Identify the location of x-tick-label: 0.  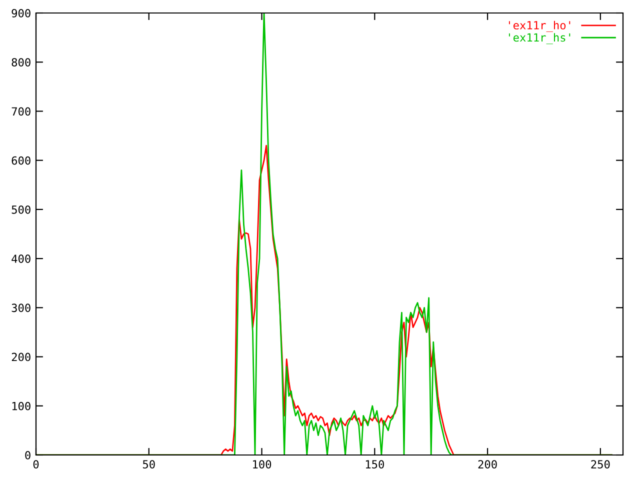
(36, 464).